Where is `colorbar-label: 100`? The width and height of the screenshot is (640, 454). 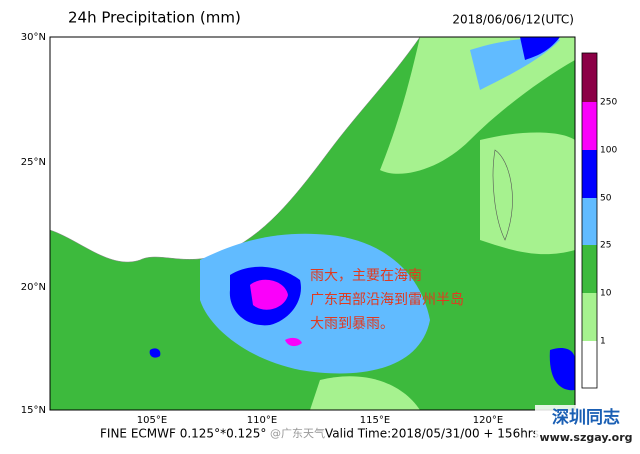
colorbar-label: 100 is located at coordinates (608, 151).